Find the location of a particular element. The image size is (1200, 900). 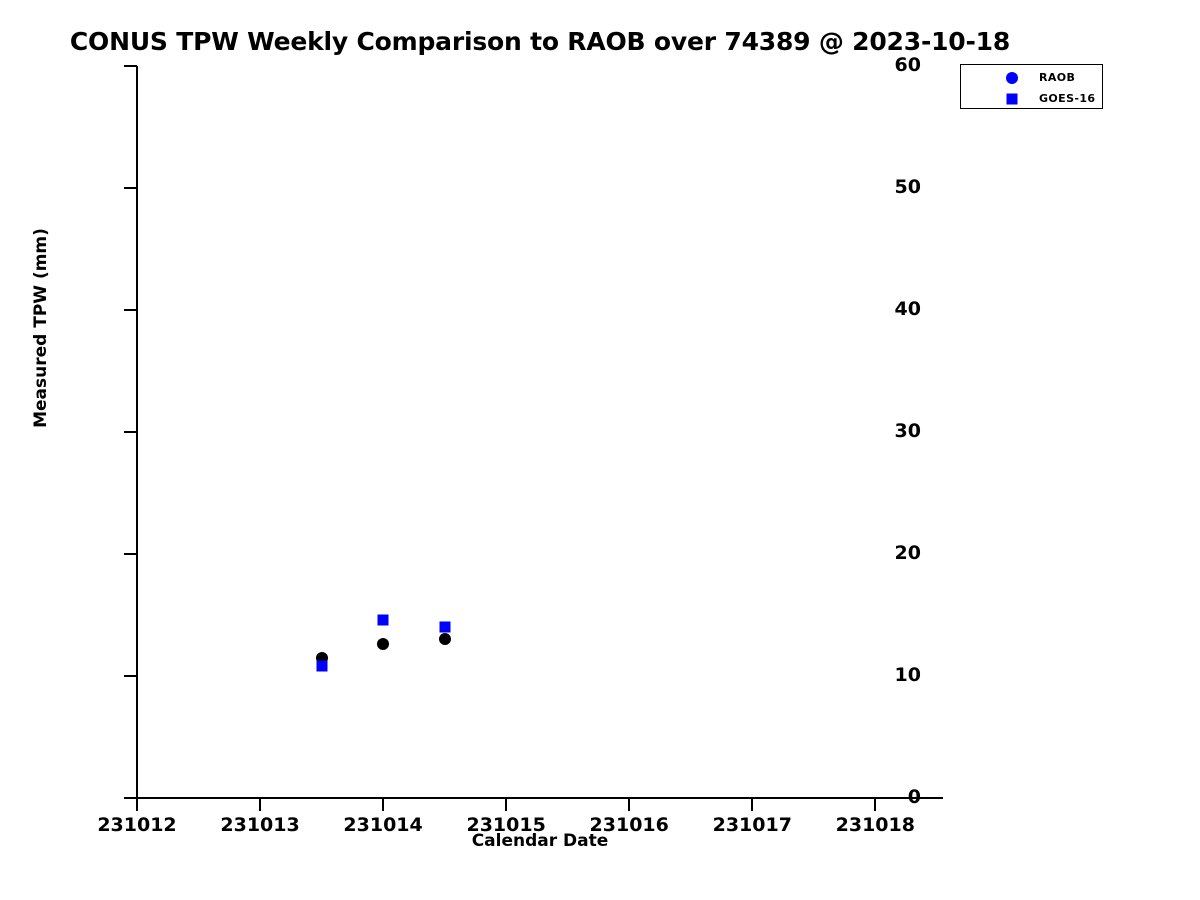

x-axis-line is located at coordinates (539, 798).